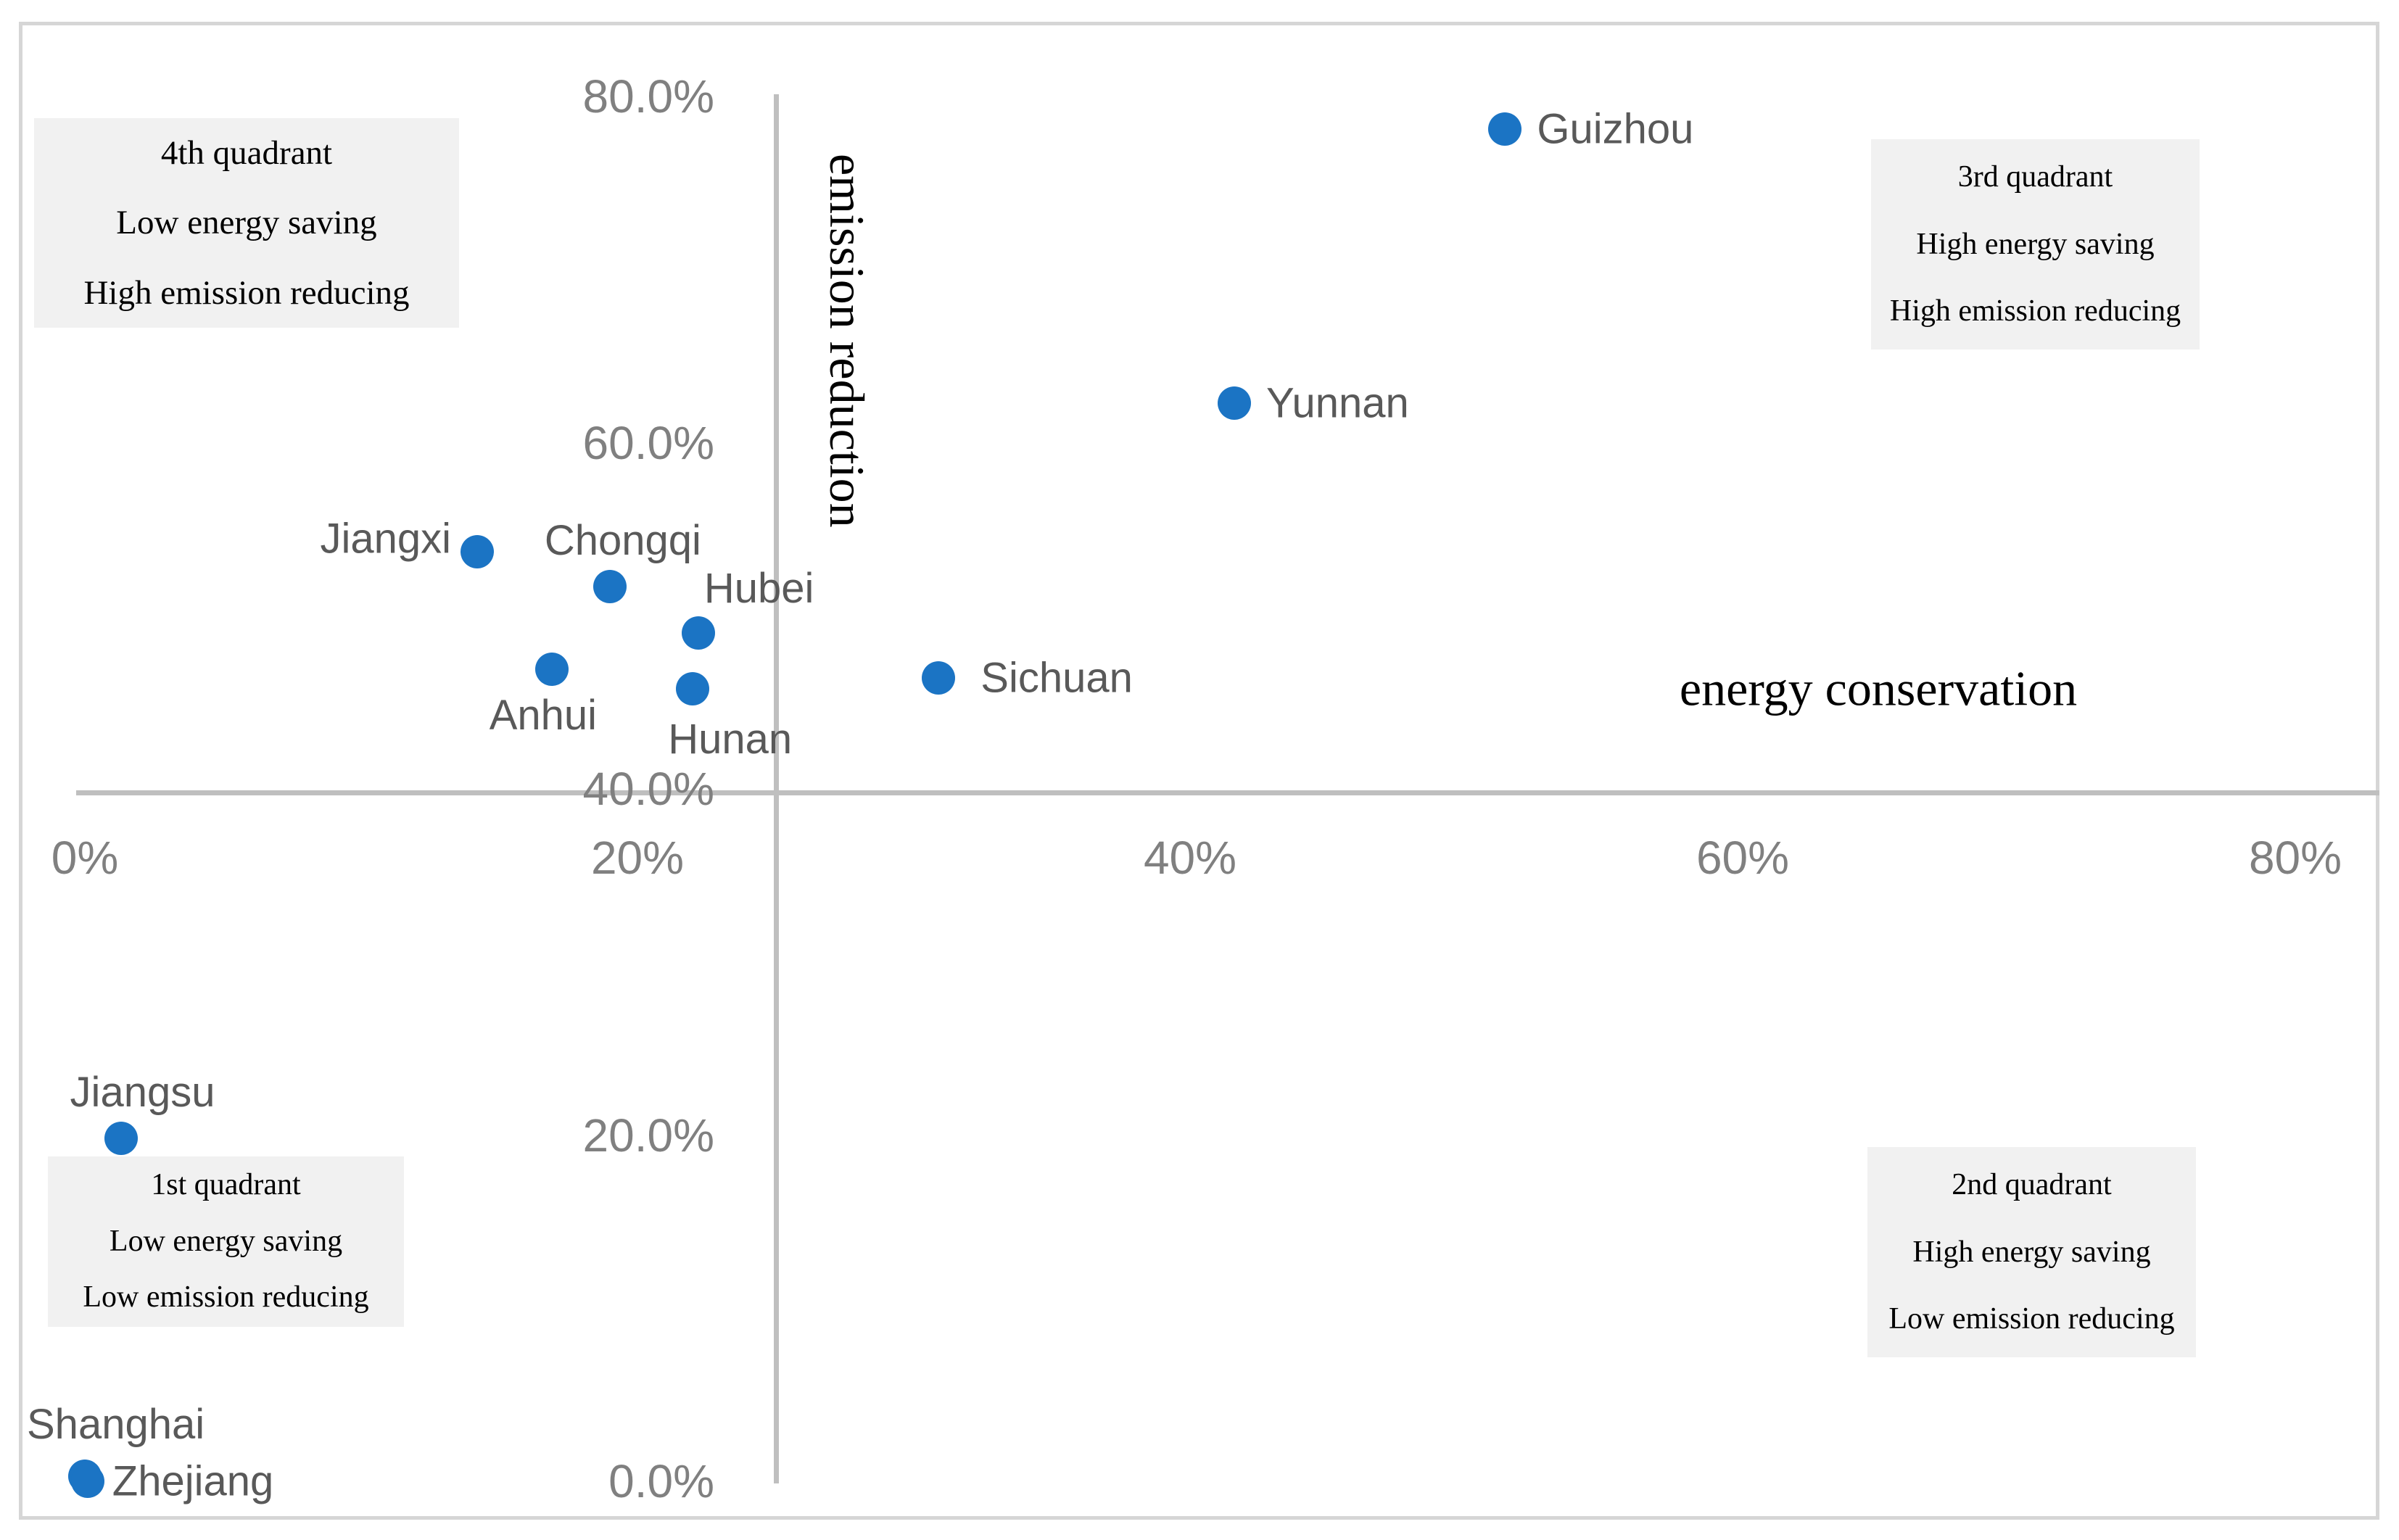 The width and height of the screenshot is (2399, 1540). What do you see at coordinates (1616, 129) in the screenshot?
I see `point-label-guizhou: Guizhou` at bounding box center [1616, 129].